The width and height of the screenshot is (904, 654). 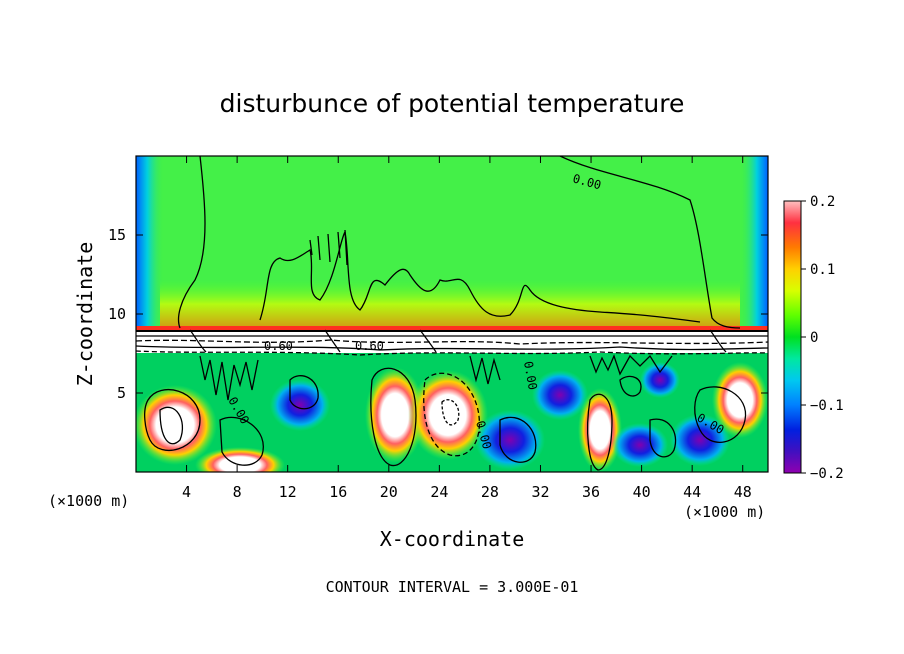 I want to click on colorbar-tick-label: −0.1, so click(x=827, y=406).